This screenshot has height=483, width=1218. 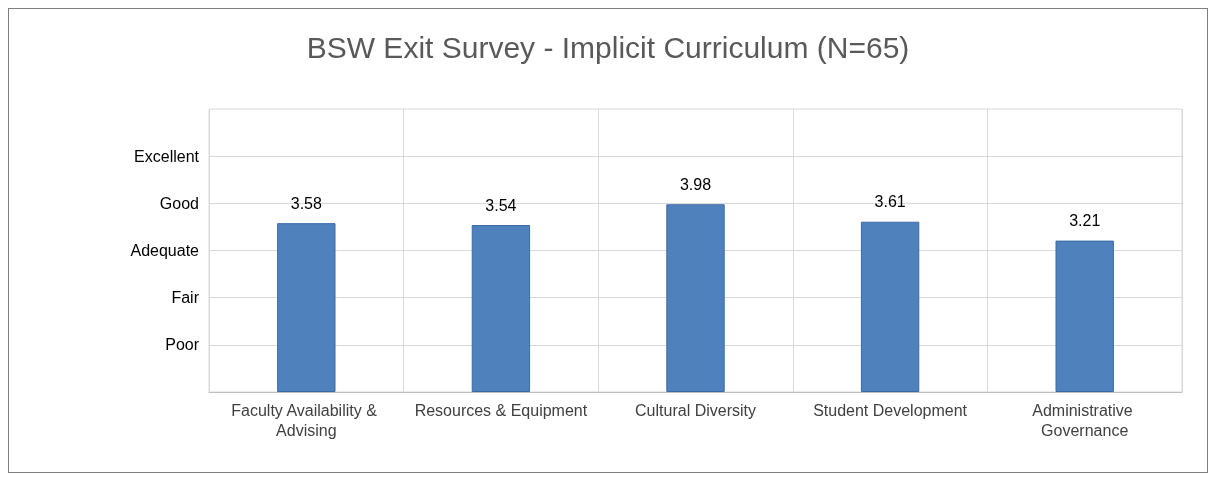 What do you see at coordinates (608, 47) in the screenshot?
I see `chart-title: BSW Exit Survey - Implicit Curriculum (N=65)` at bounding box center [608, 47].